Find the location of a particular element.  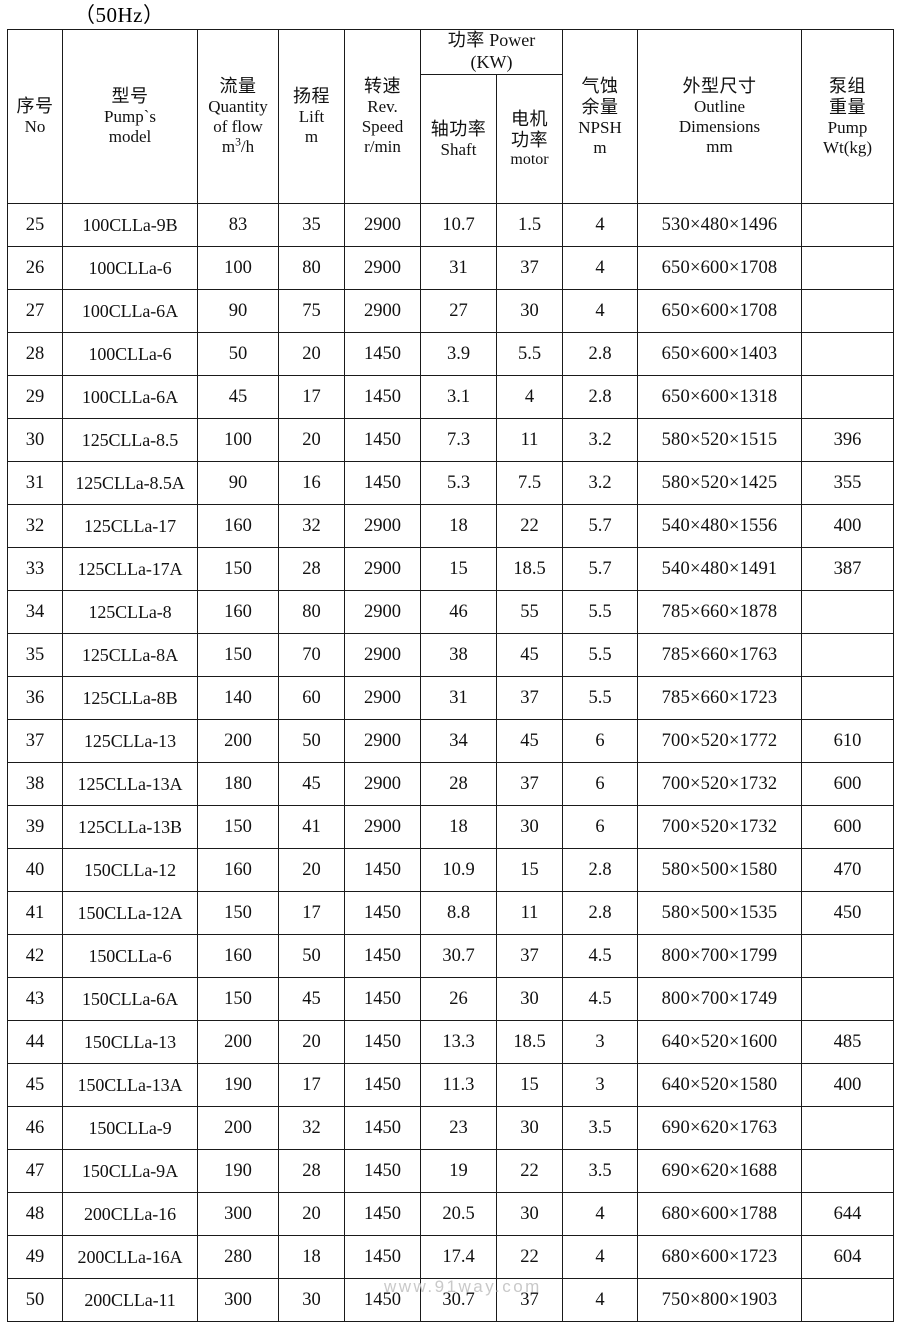

cell-flow: 50 is located at coordinates (238, 354).